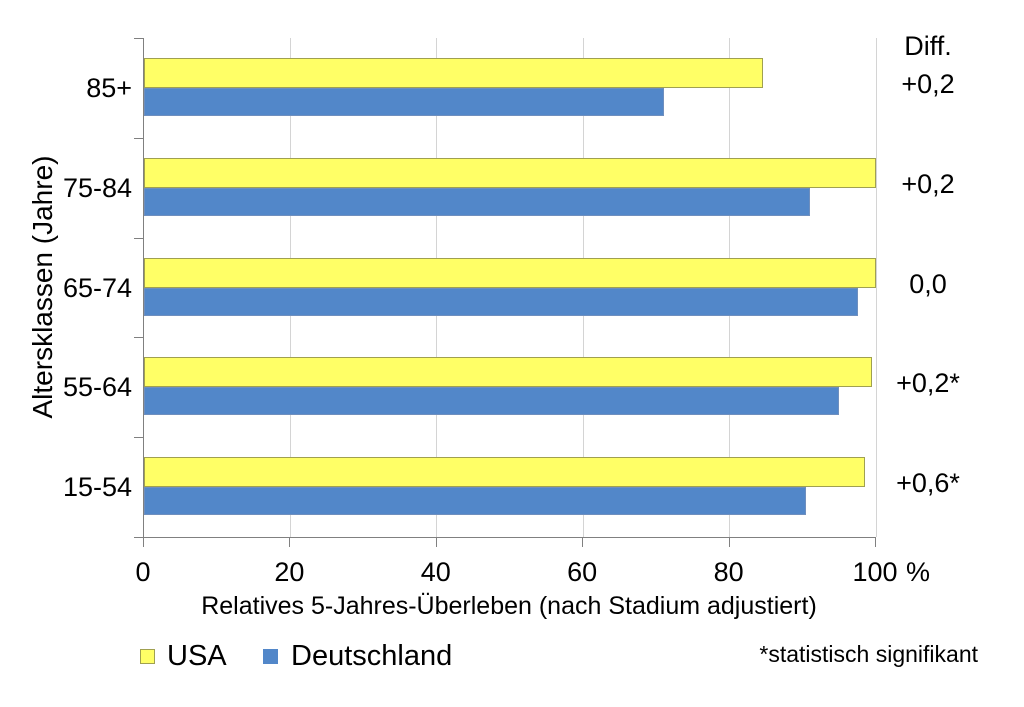  What do you see at coordinates (97, 287) in the screenshot?
I see `category-label-65-74: 65-74` at bounding box center [97, 287].